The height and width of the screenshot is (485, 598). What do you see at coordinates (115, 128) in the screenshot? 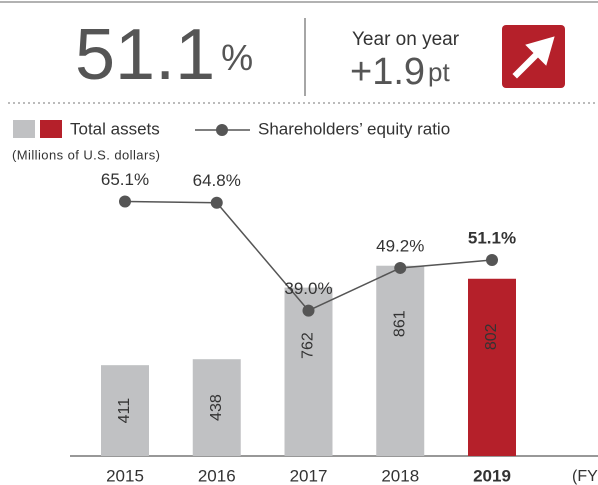
I see `legend-label: Total assets` at bounding box center [115, 128].